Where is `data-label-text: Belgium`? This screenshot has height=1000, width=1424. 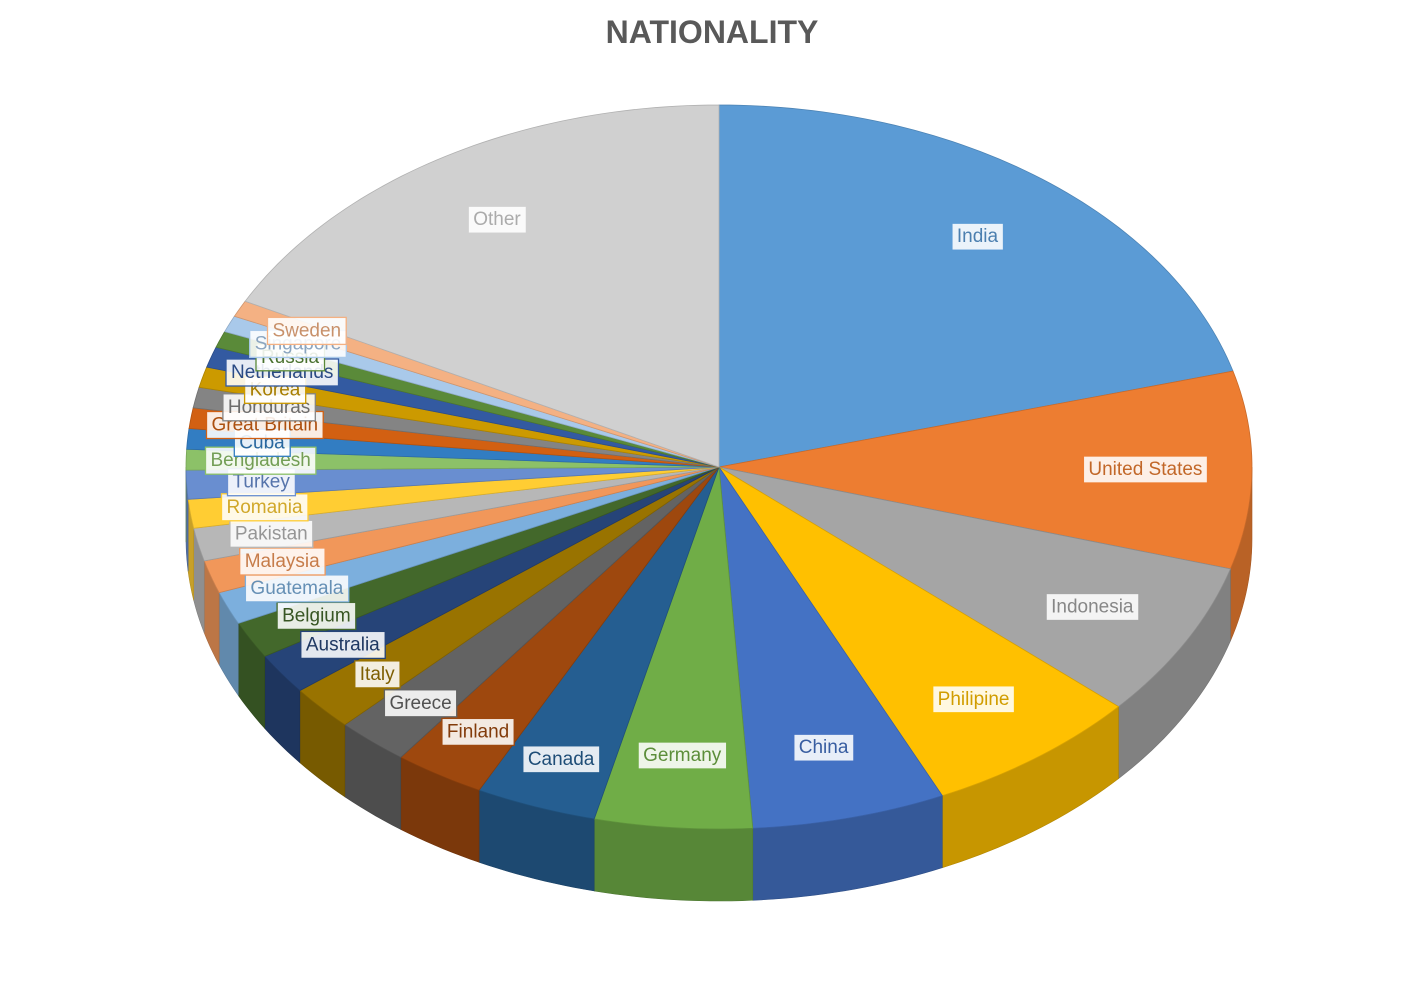
data-label-text: Belgium is located at coordinates (316, 615).